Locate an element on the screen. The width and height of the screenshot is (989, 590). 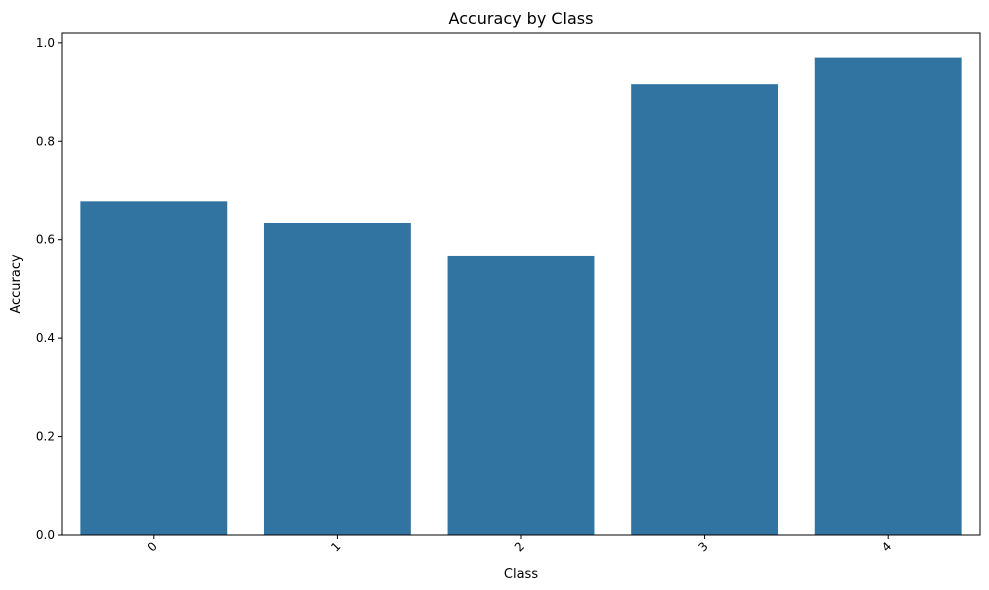
y-axis-ticks: 0.0 0.2 0.4 0.6 0.8 1.0 is located at coordinates (49, 289).